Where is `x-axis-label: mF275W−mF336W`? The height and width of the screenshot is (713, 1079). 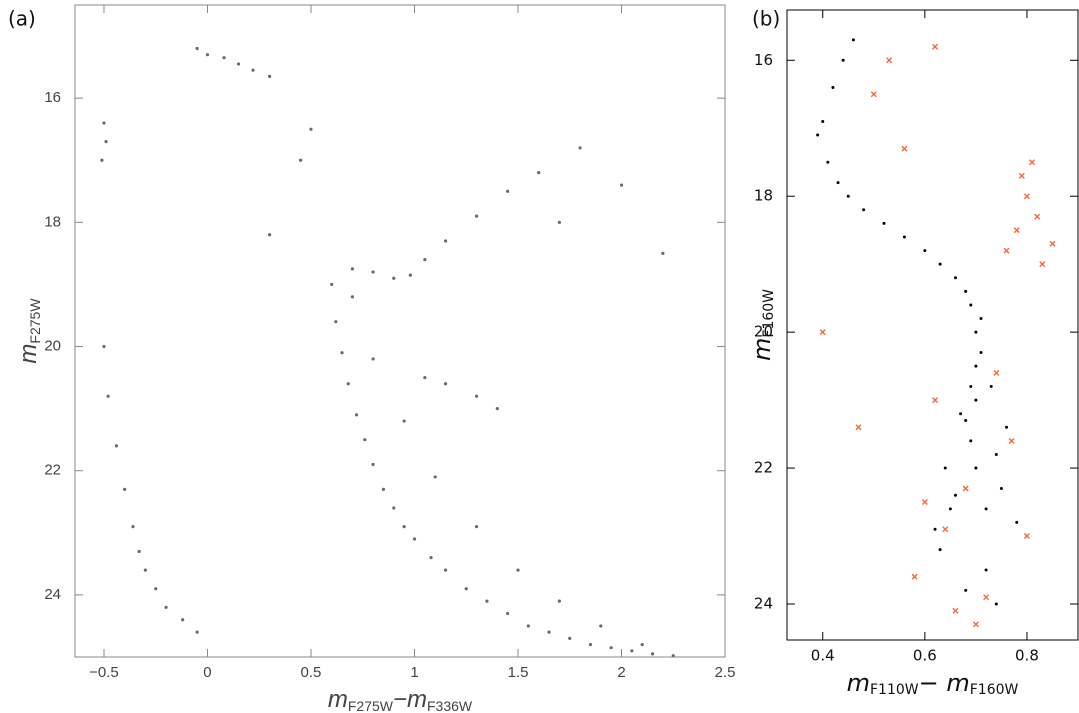 x-axis-label: mF275W−mF336W is located at coordinates (400, 699).